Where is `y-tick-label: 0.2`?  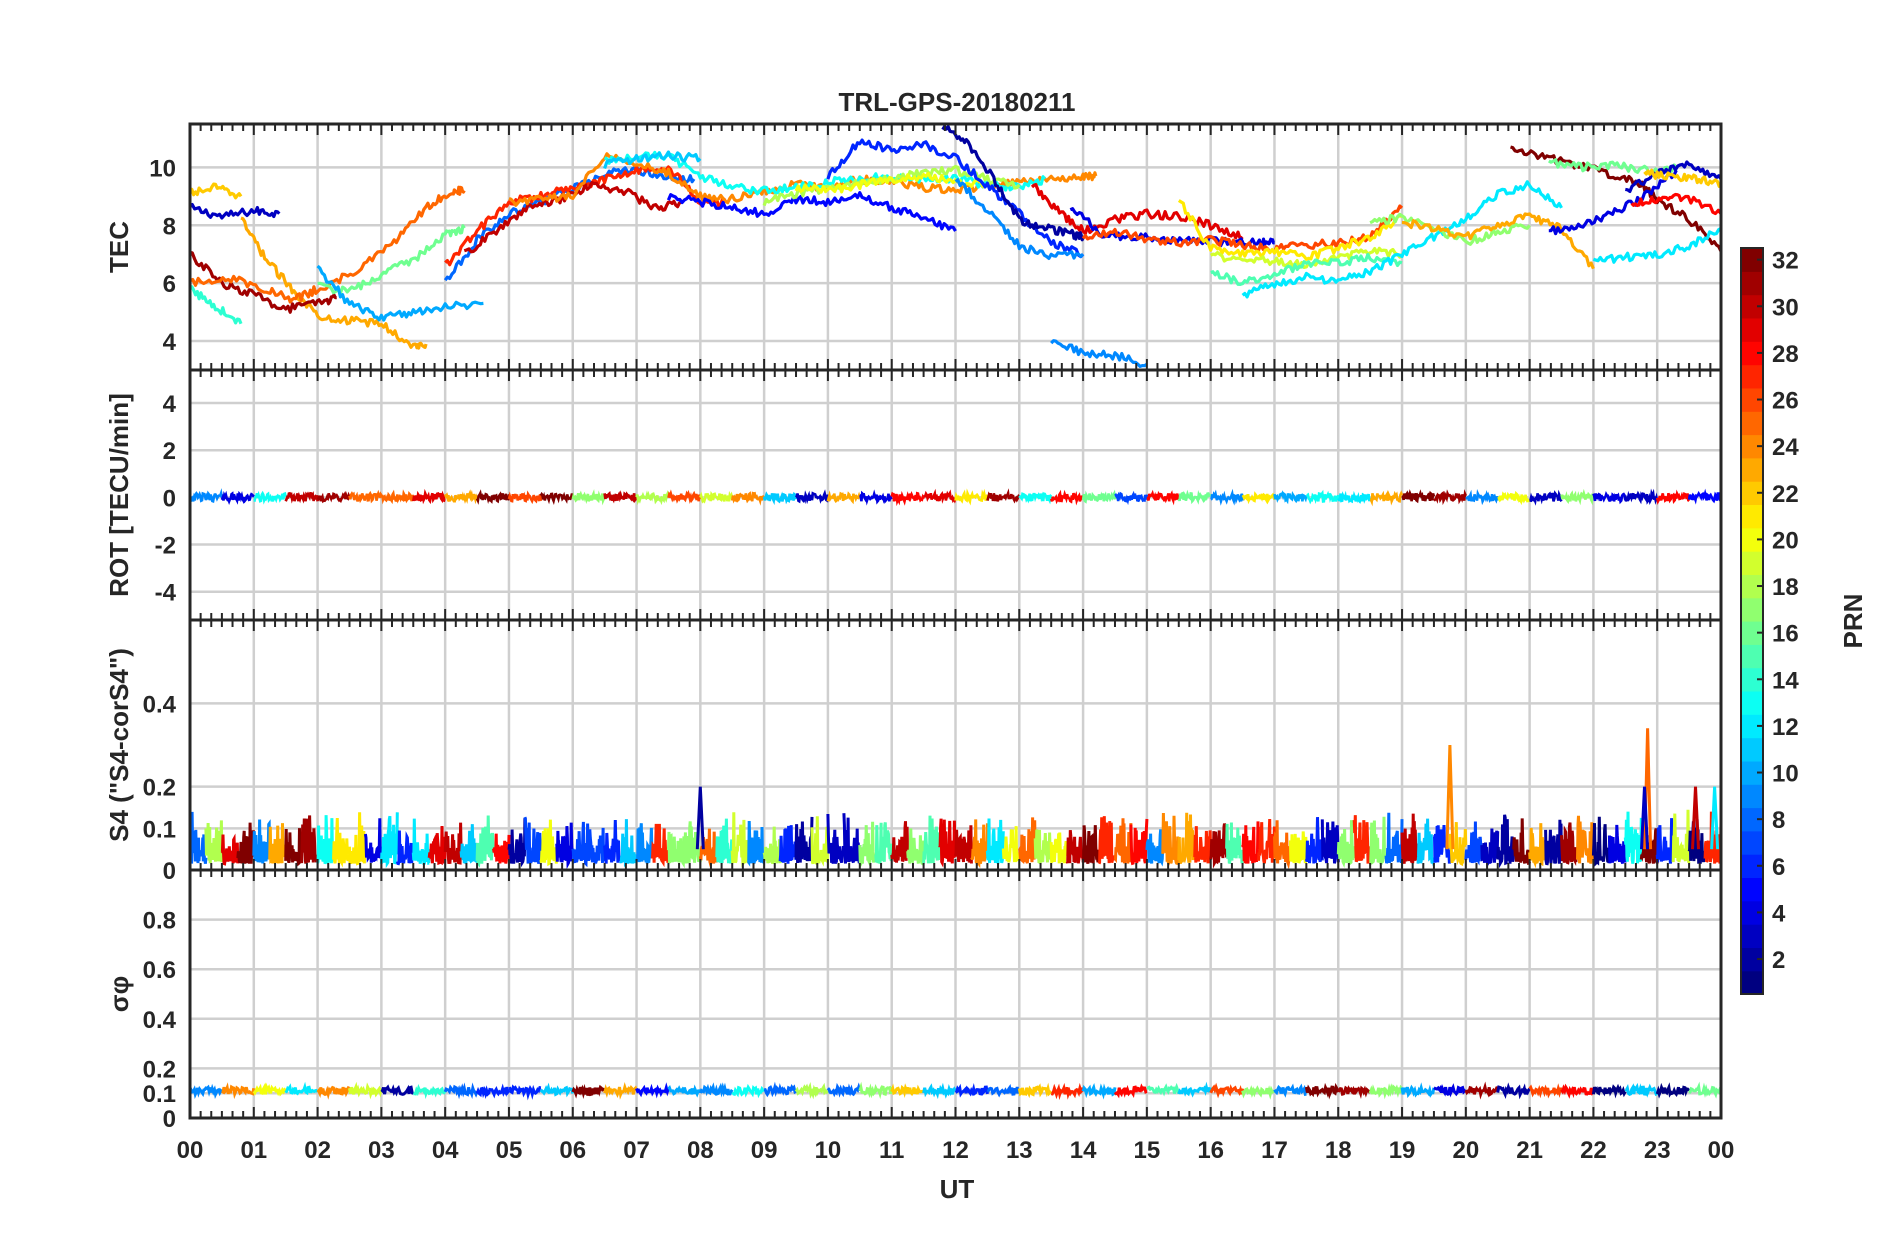 y-tick-label: 0.2 is located at coordinates (159, 1069).